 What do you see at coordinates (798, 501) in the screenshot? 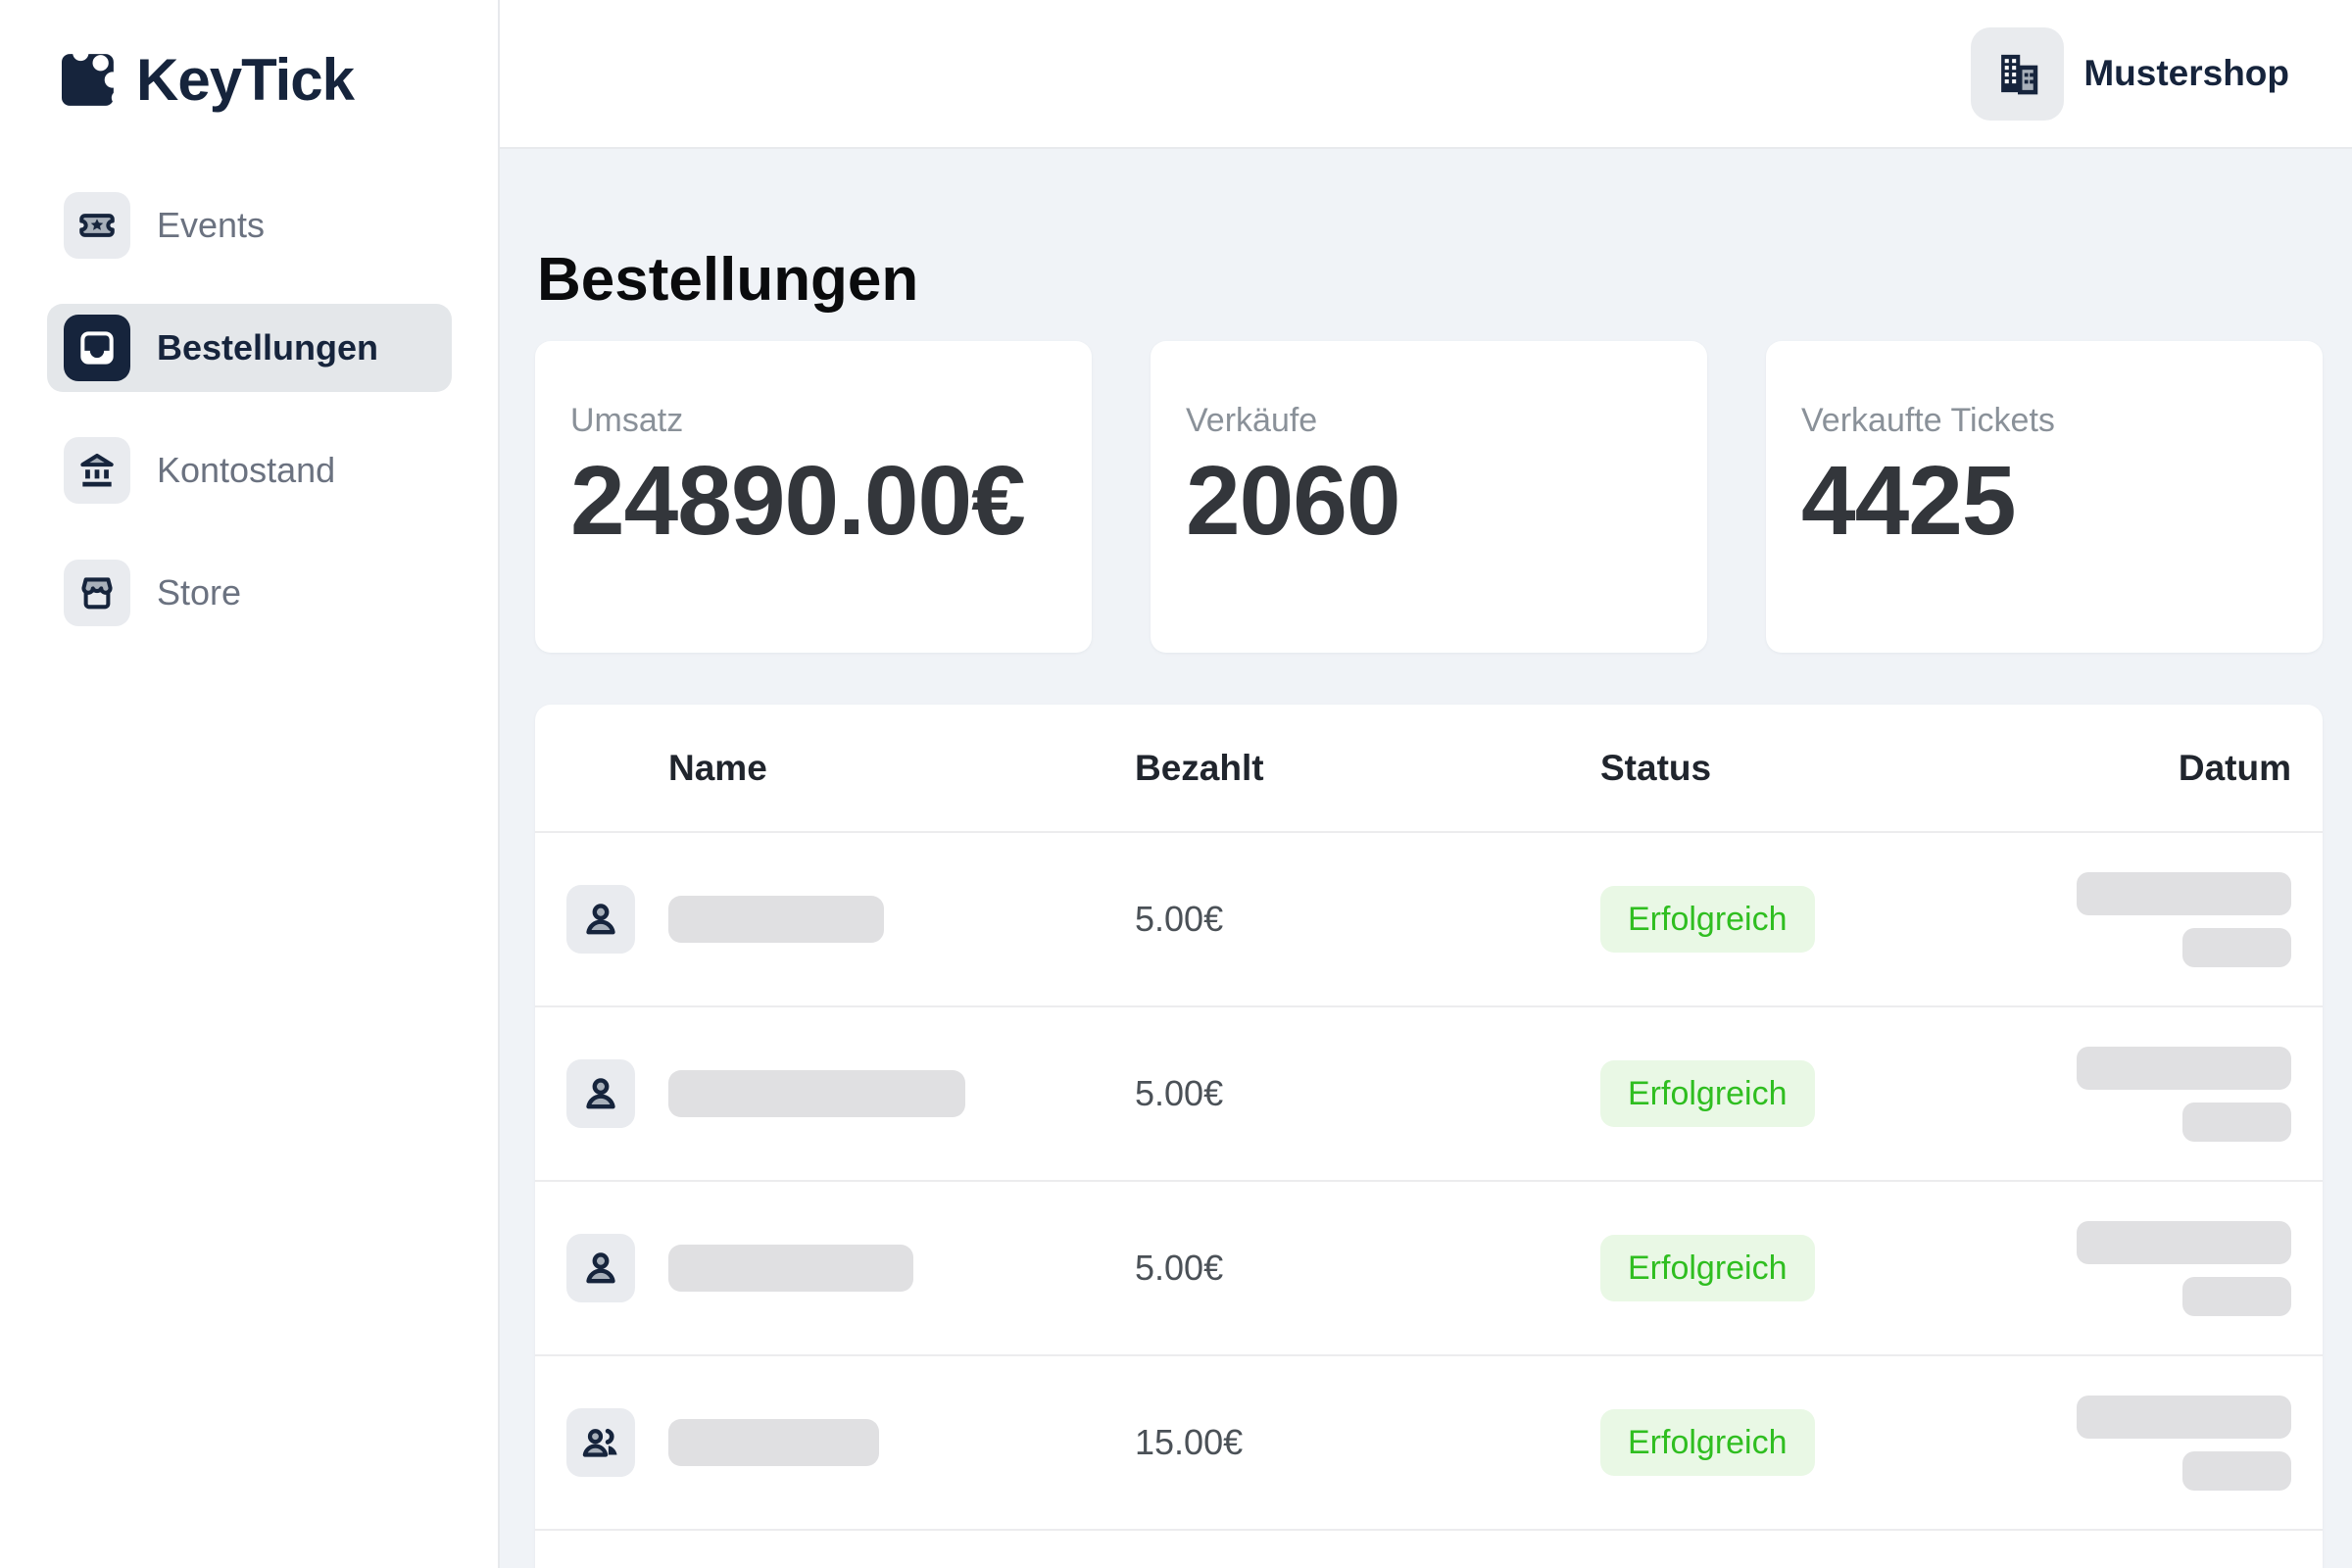
I see `stat-value: 24890.00€` at bounding box center [798, 501].